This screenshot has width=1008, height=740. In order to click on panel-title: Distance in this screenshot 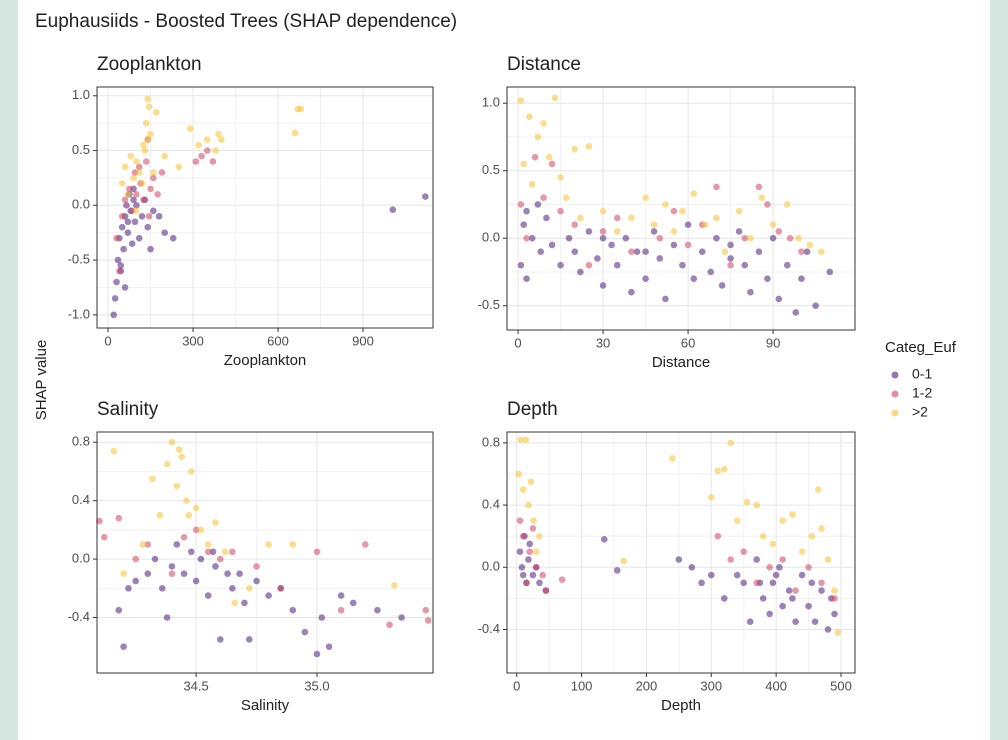, I will do `click(544, 64)`.